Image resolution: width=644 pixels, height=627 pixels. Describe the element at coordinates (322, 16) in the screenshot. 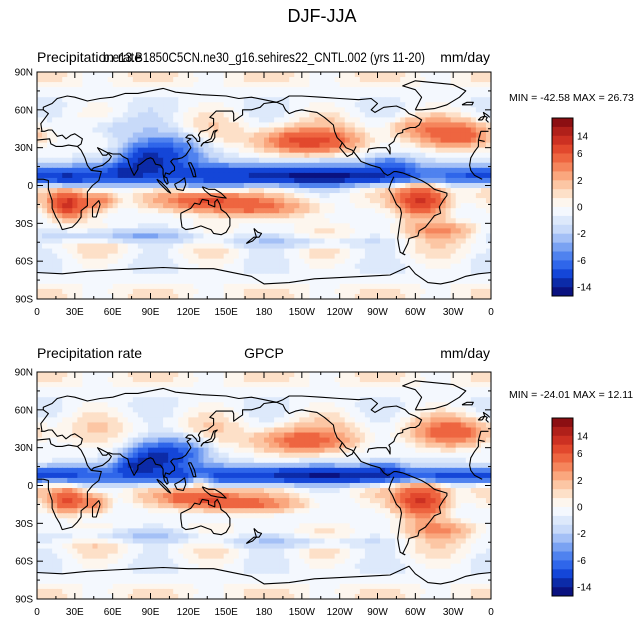

I see `figure-title: DJF-JJA` at that location.